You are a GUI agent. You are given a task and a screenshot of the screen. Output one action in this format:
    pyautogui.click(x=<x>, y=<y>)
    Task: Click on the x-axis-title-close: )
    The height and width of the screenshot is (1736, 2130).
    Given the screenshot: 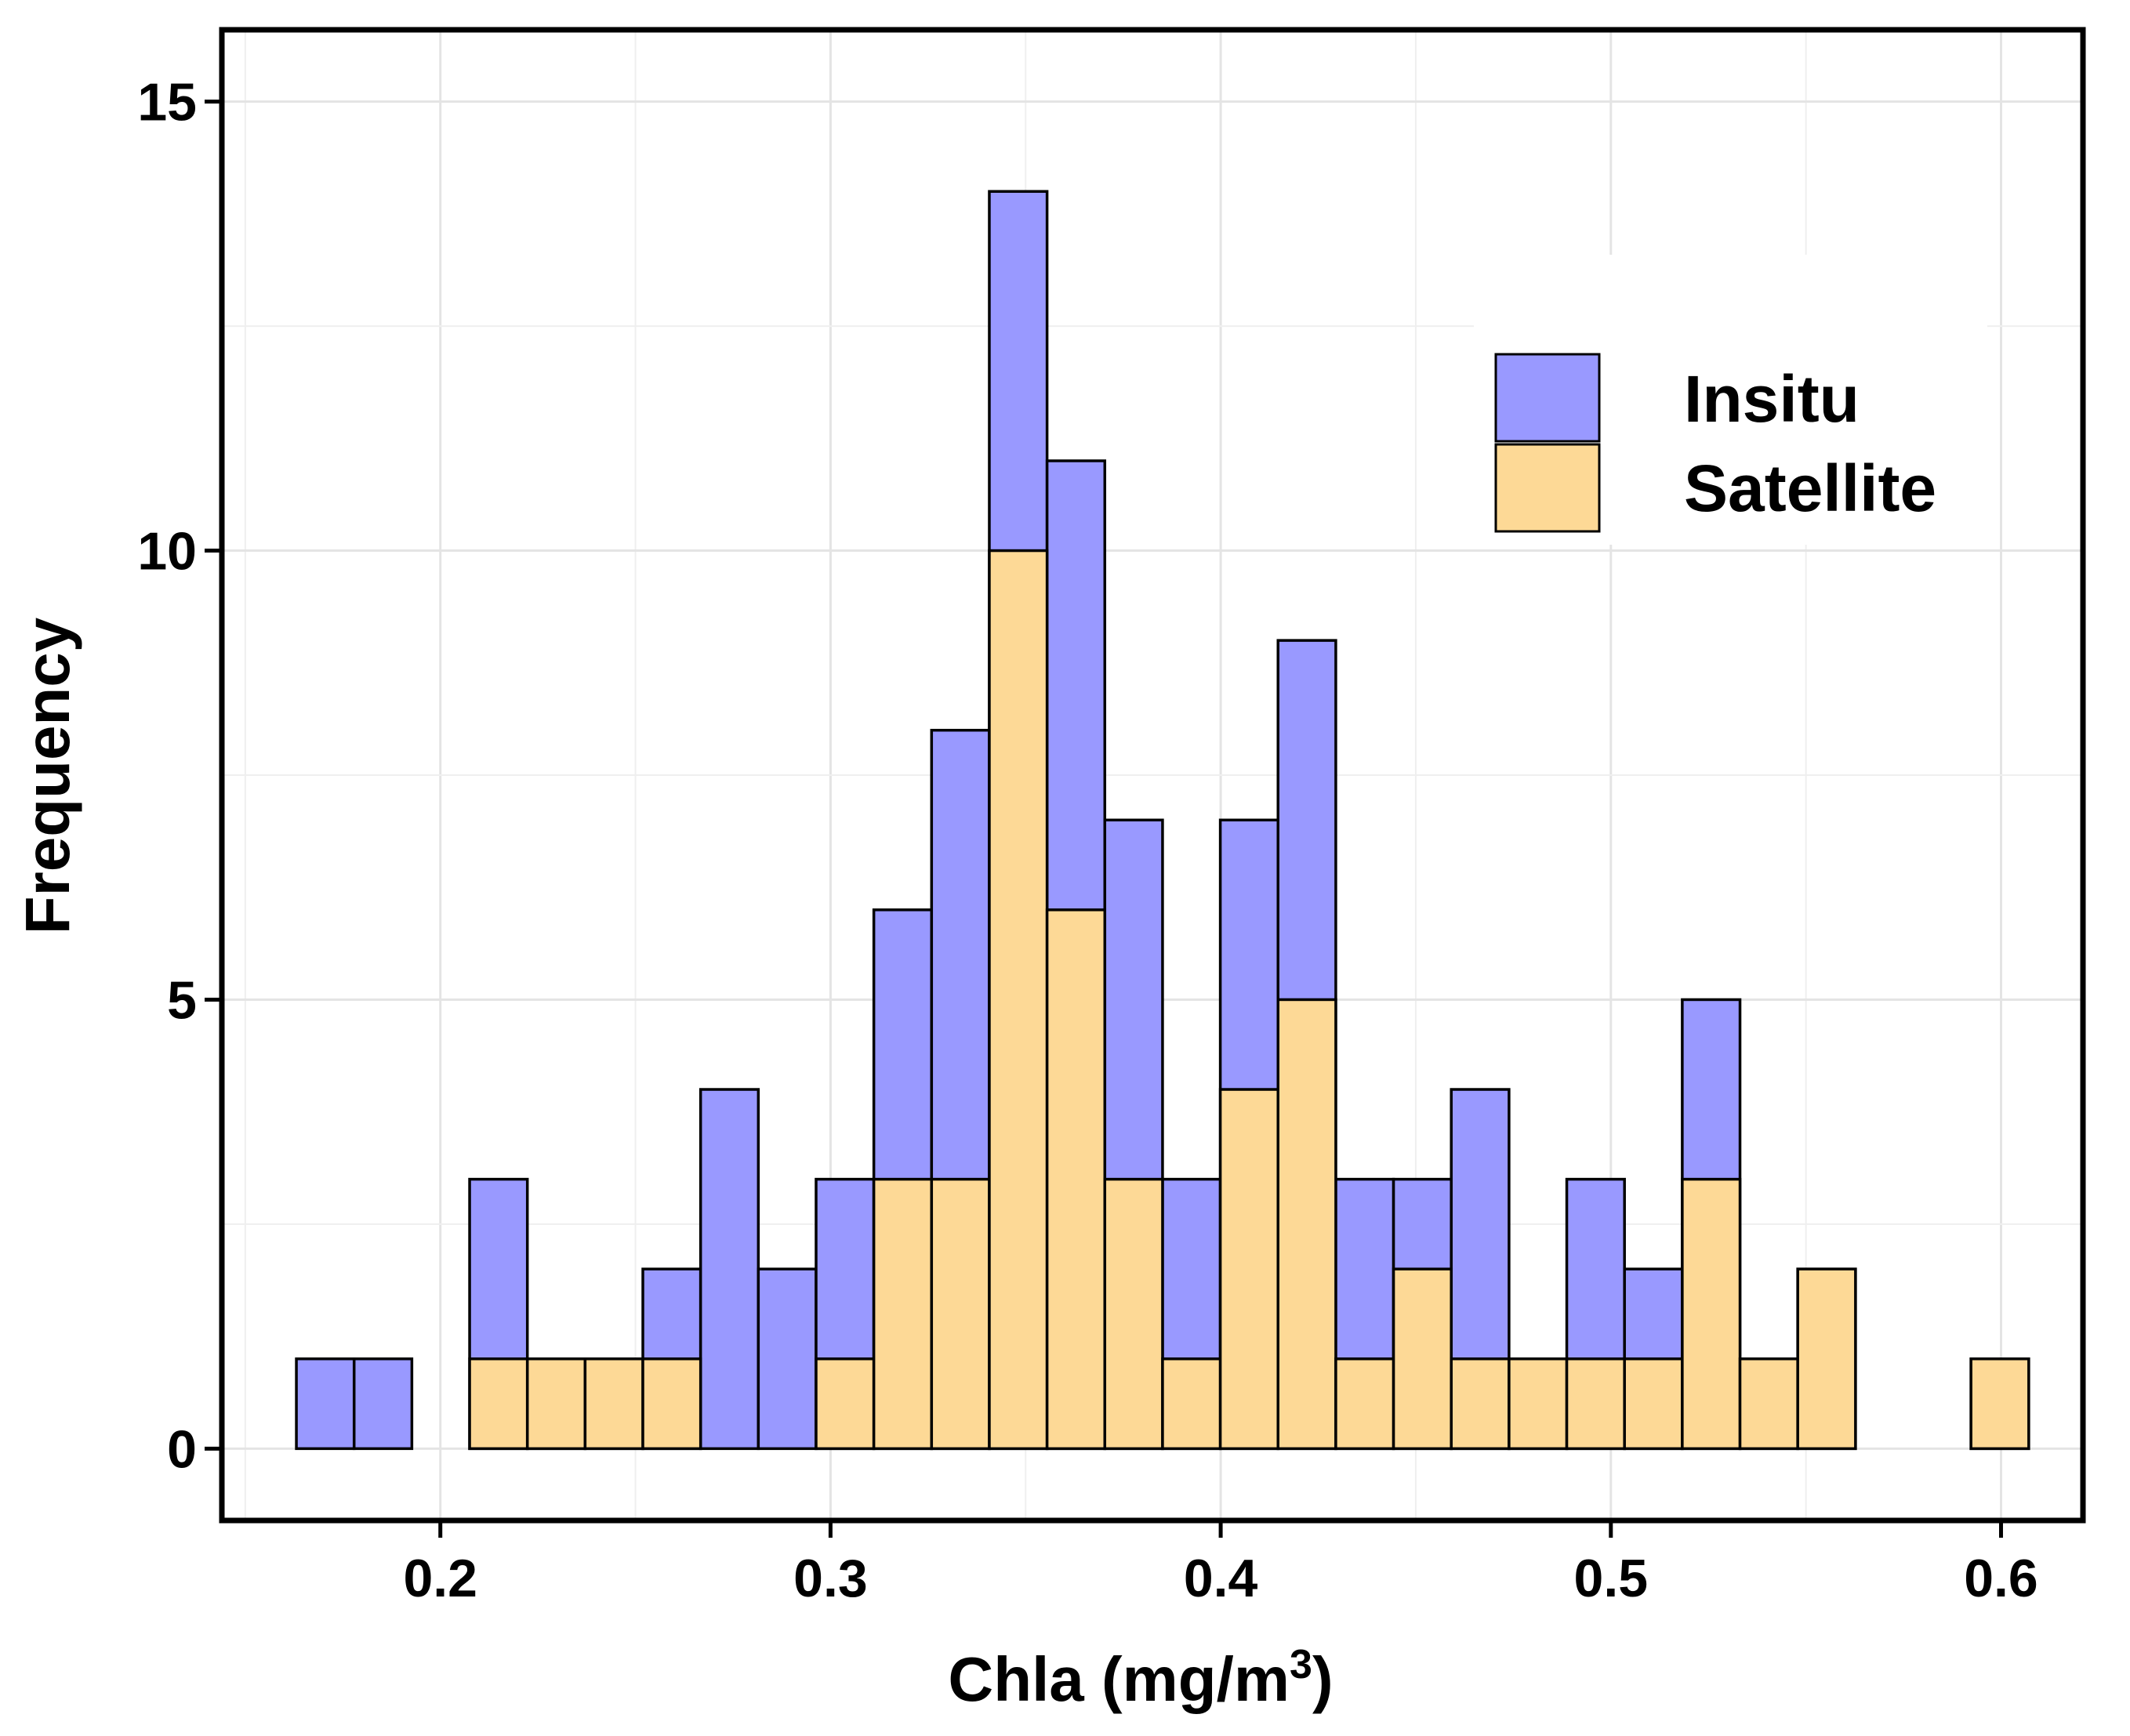 What is the action you would take?
    pyautogui.click(x=1323, y=1679)
    